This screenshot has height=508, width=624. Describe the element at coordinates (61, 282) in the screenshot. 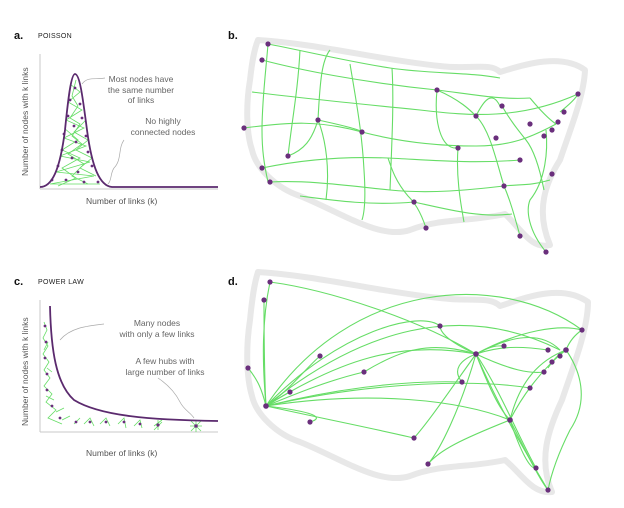

I see `panel-c-title: POWER LAW` at that location.